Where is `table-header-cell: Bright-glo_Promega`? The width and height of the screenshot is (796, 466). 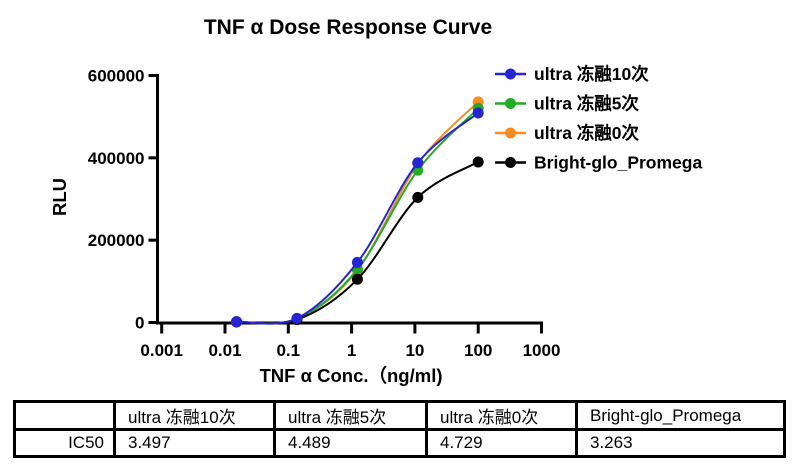
table-header-cell: Bright-glo_Promega is located at coordinates (680, 415).